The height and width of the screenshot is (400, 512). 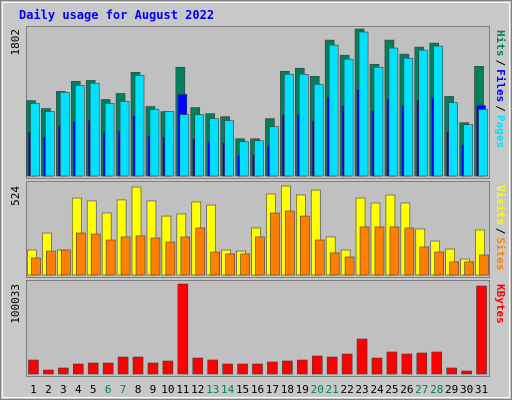 I want to click on x-tick-label: 7, so click(x=123, y=389).